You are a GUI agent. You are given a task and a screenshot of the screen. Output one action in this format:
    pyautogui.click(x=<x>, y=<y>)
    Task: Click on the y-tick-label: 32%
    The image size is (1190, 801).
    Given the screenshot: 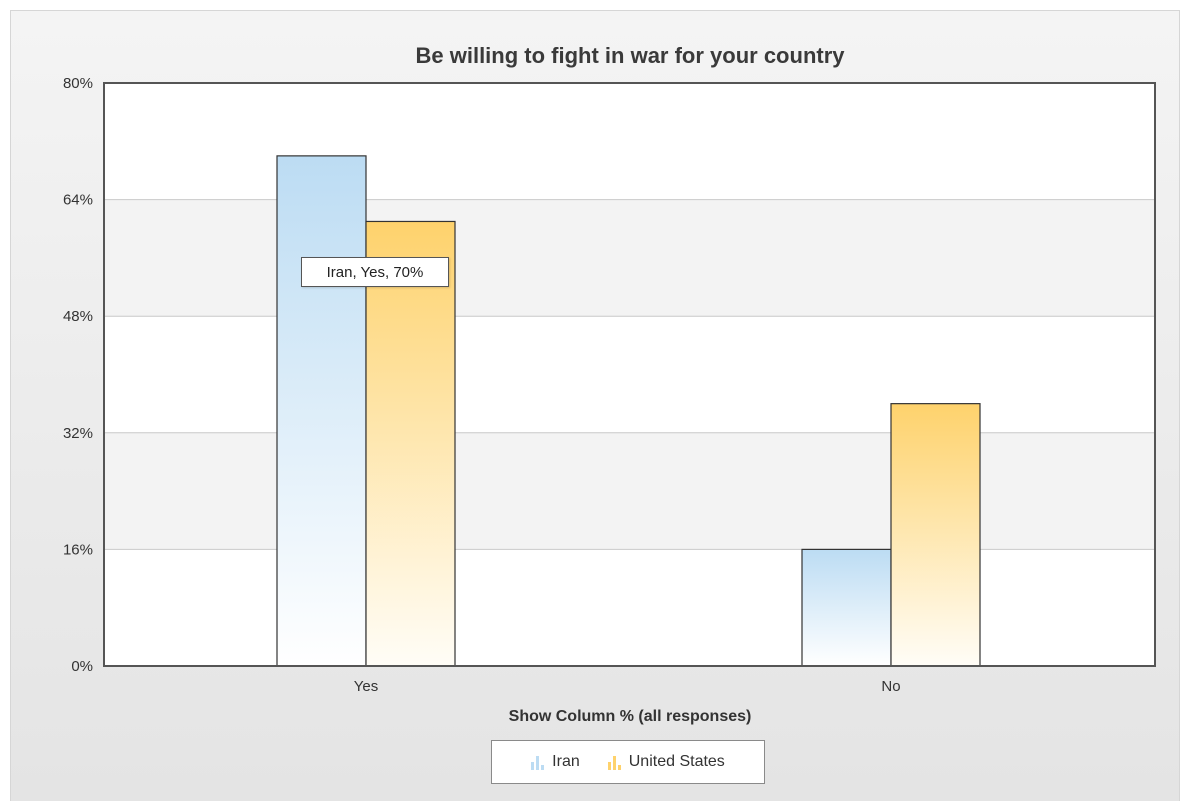 What is the action you would take?
    pyautogui.click(x=78, y=433)
    